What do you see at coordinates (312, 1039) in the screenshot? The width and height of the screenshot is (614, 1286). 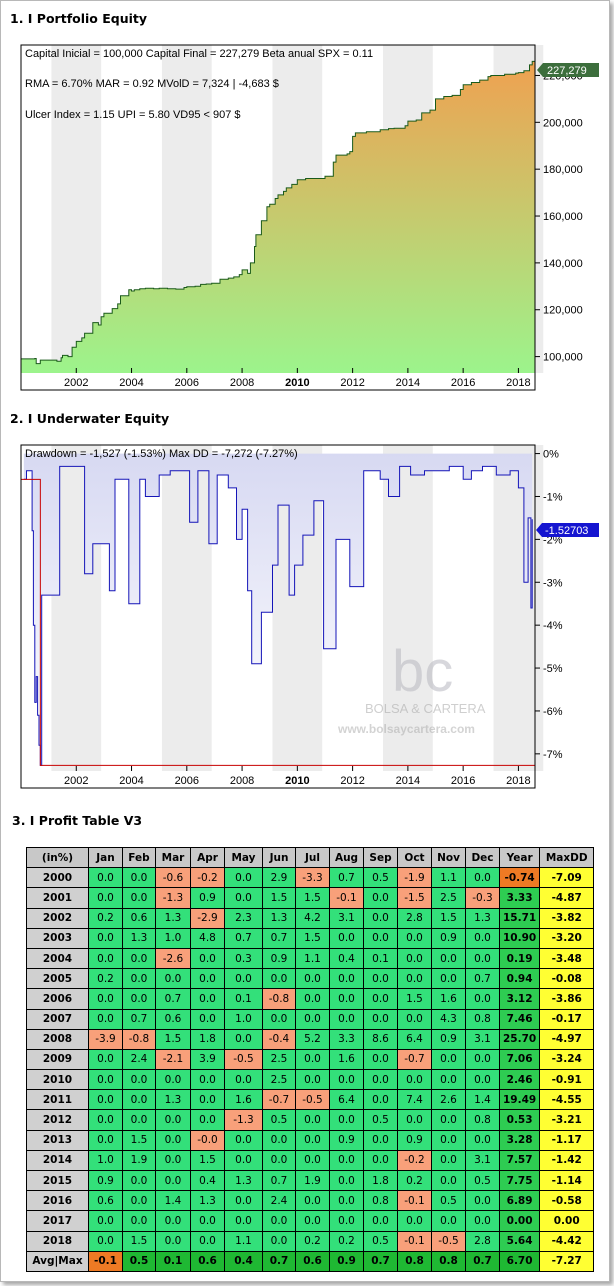 I see `month-return-cell: 5.2` at bounding box center [312, 1039].